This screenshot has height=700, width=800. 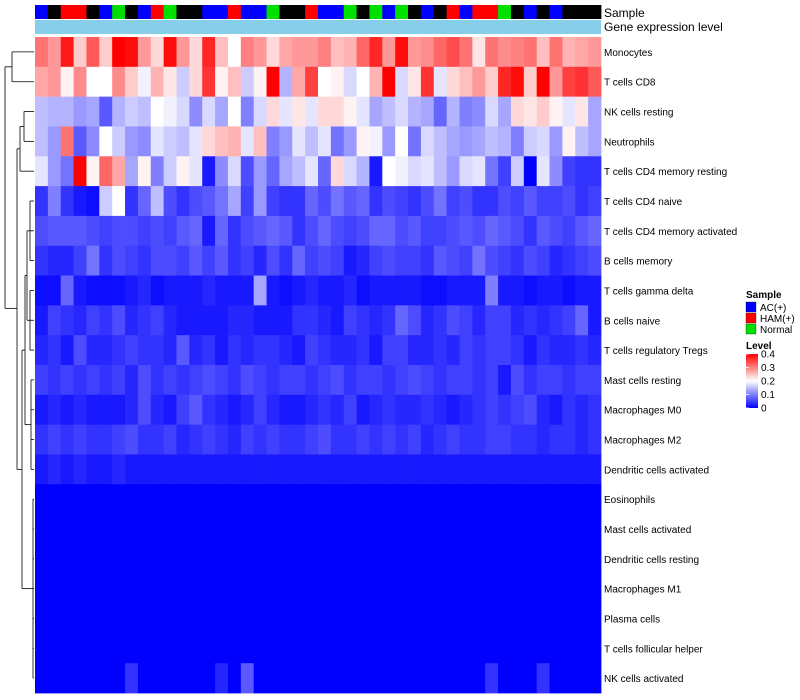 I want to click on legend-label: Normal, so click(x=776, y=330).